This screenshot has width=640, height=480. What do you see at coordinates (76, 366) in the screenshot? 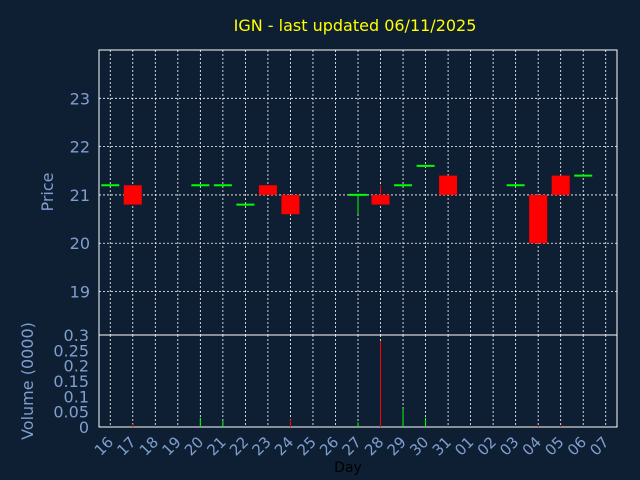
I see `volume-y-tick-label: 0.2` at bounding box center [76, 366].